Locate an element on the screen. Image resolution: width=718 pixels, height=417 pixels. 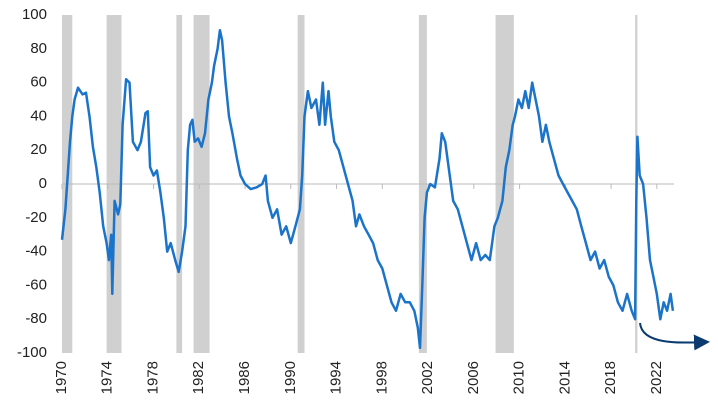
y-tick-label: -80 is located at coordinates (36, 318).